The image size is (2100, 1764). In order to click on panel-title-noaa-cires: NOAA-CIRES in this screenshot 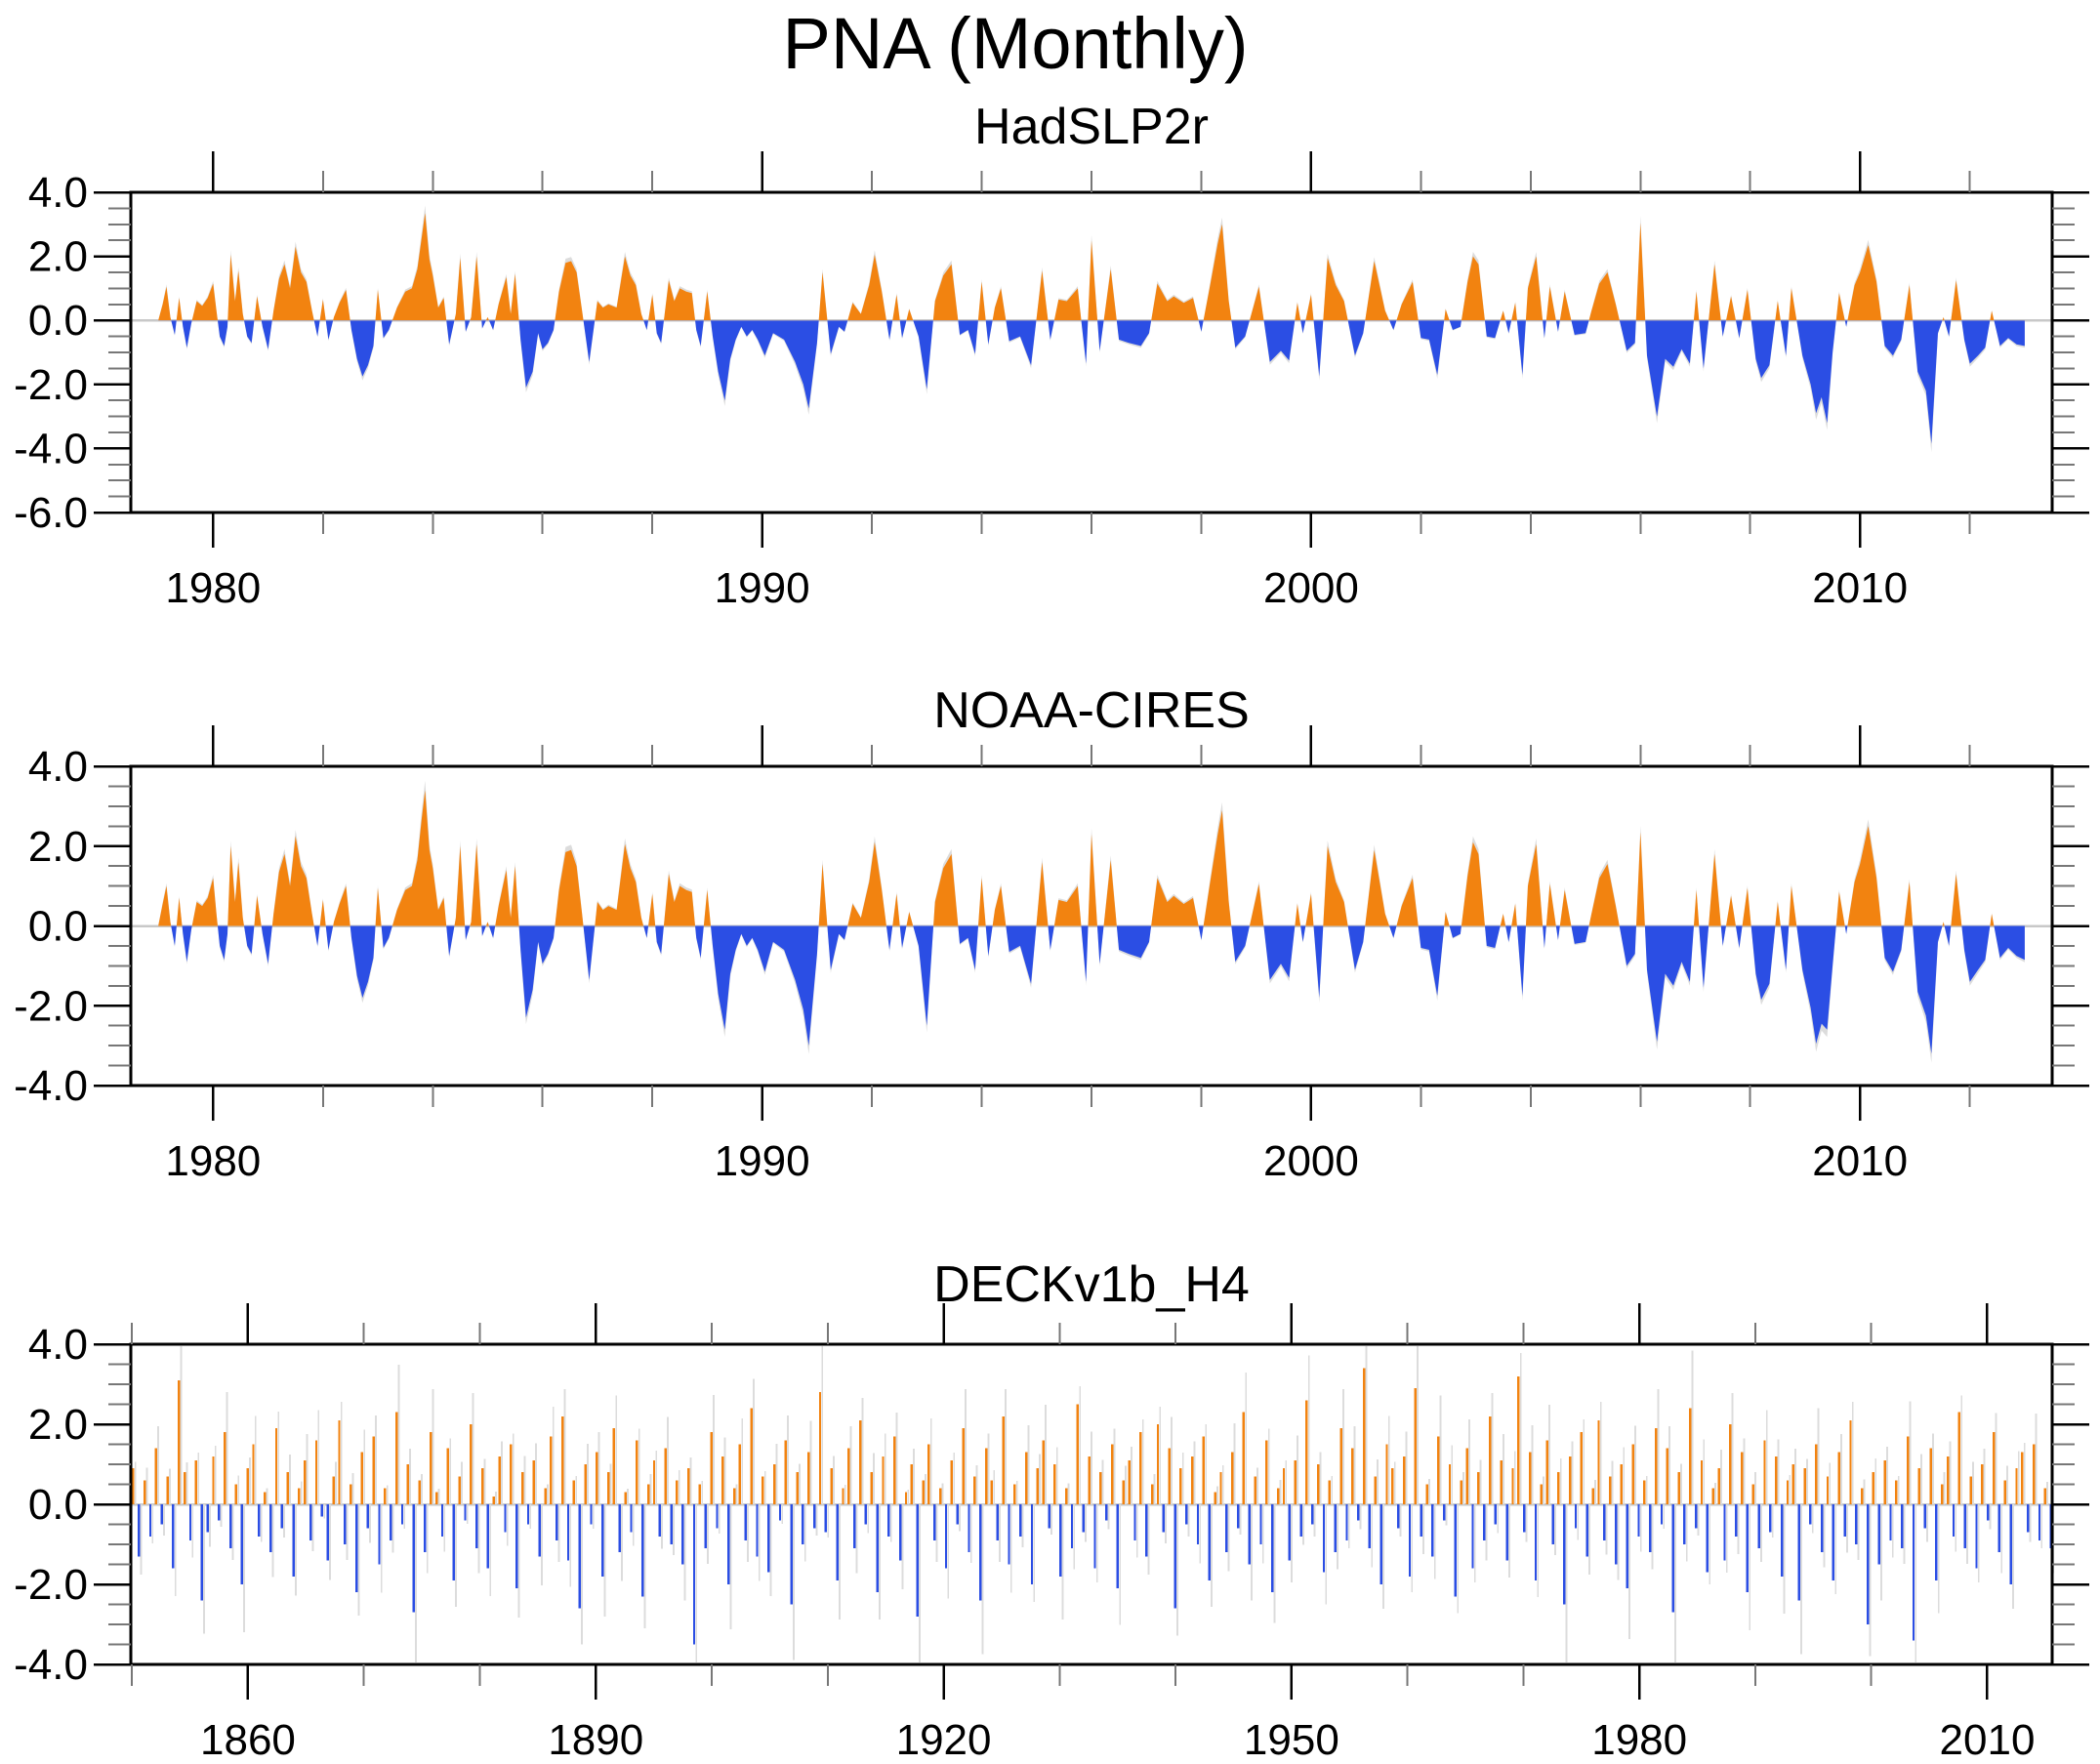, I will do `click(1091, 710)`.